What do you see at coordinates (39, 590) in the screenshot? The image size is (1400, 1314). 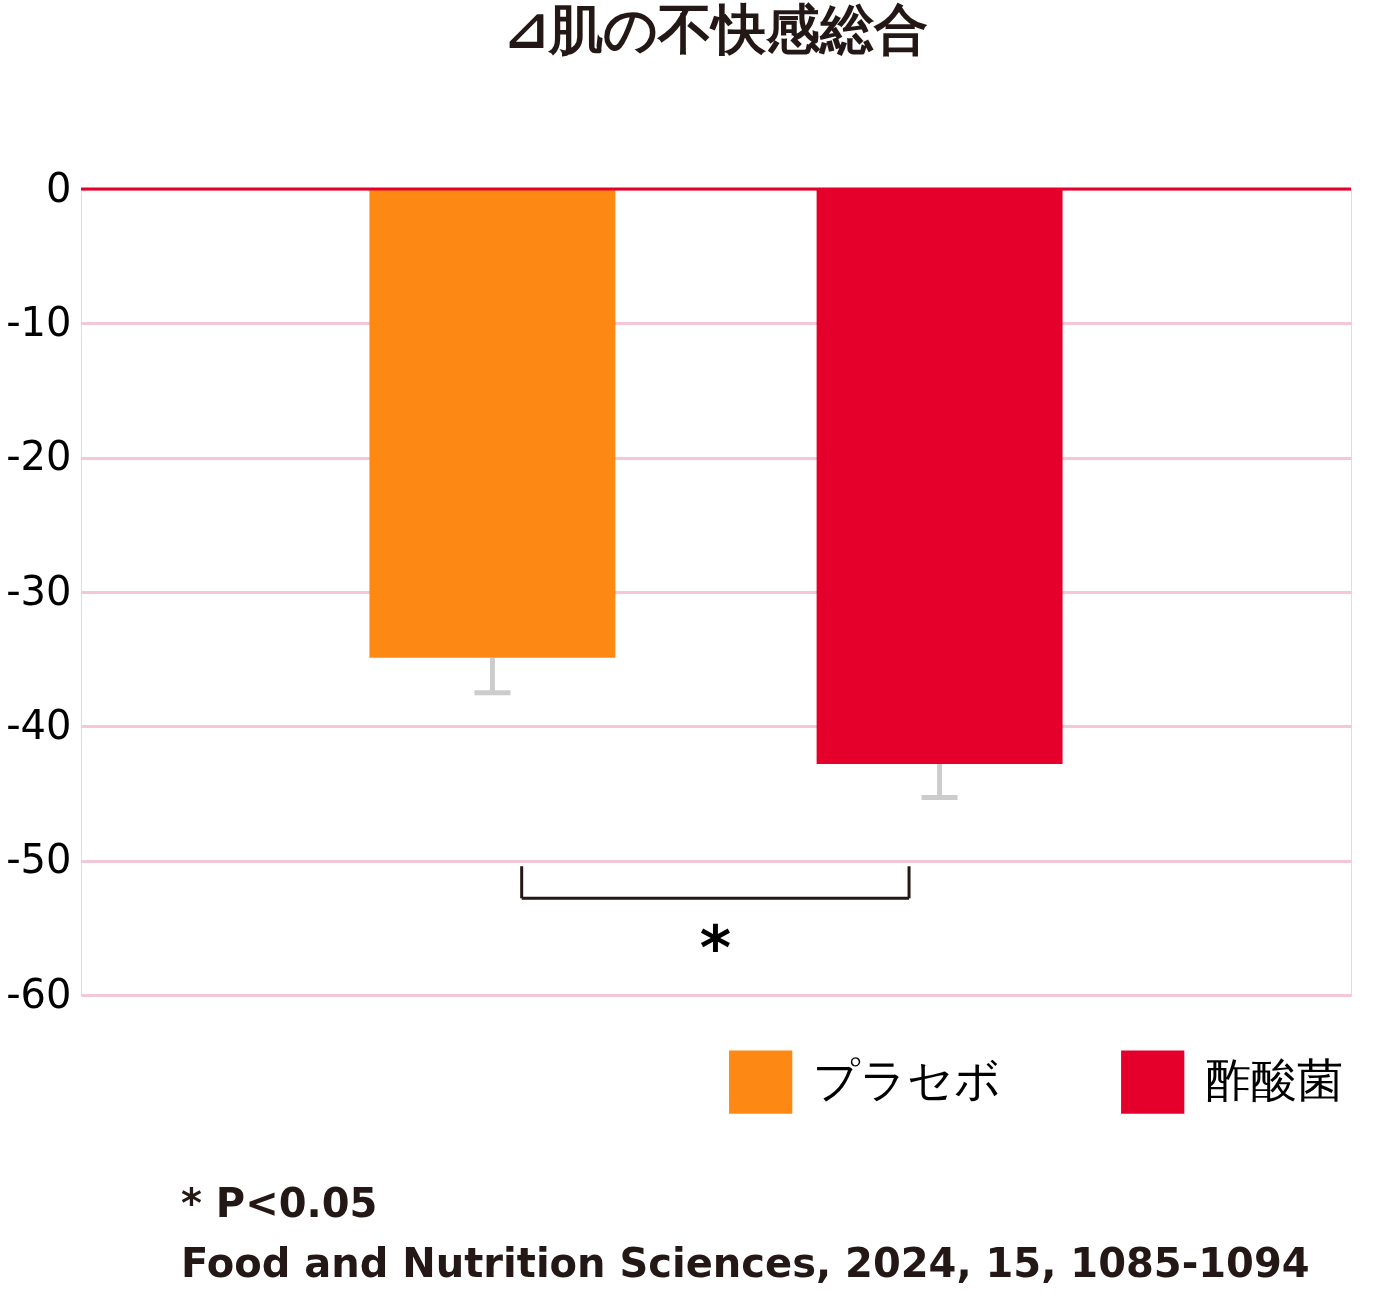 I see `y-tick-label: -30` at bounding box center [39, 590].